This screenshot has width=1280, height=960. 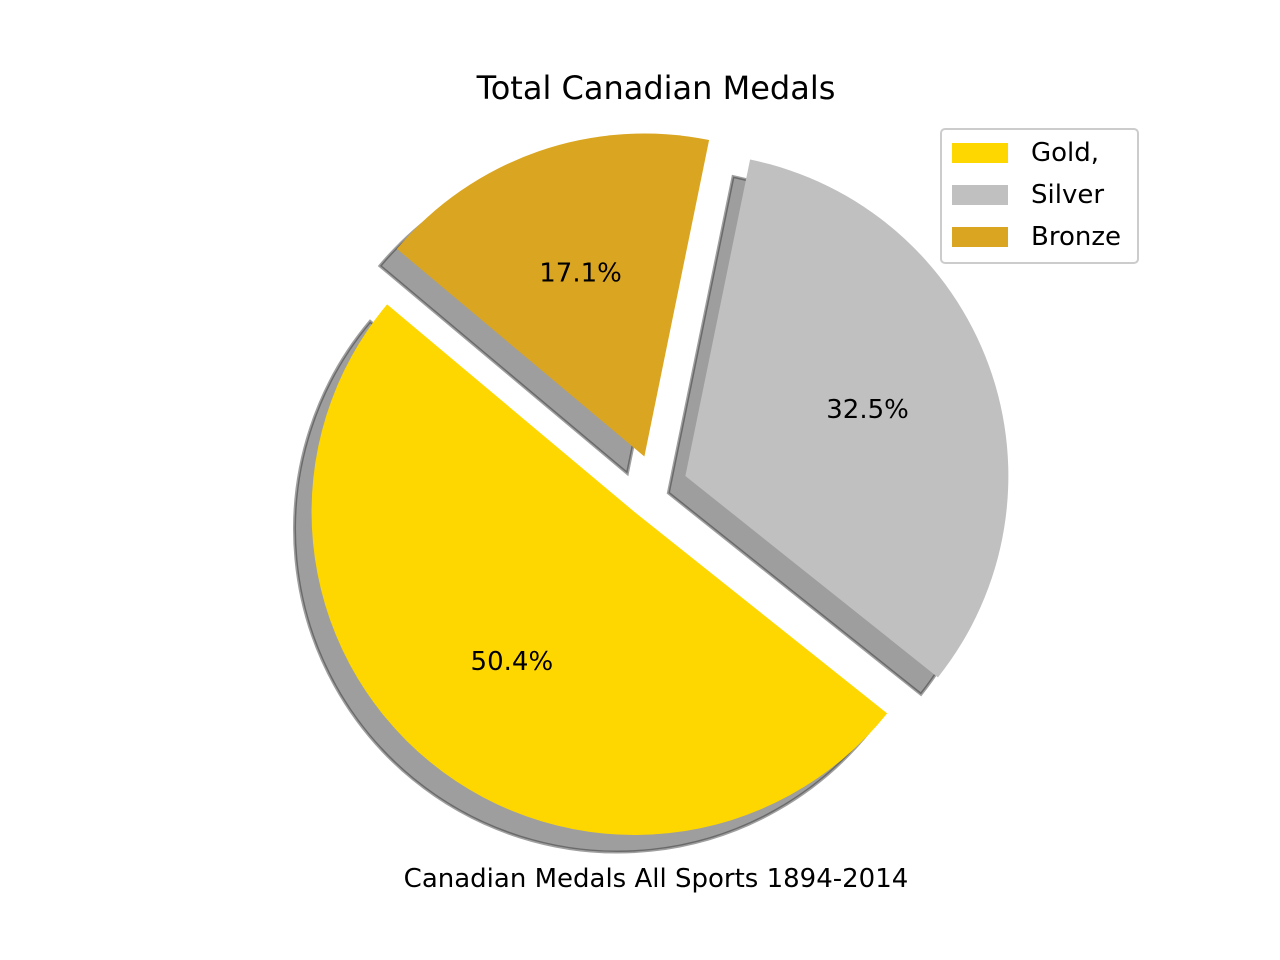 What do you see at coordinates (656, 879) in the screenshot?
I see `x-axis-label: Canadian Medals All Sports 1894-2014` at bounding box center [656, 879].